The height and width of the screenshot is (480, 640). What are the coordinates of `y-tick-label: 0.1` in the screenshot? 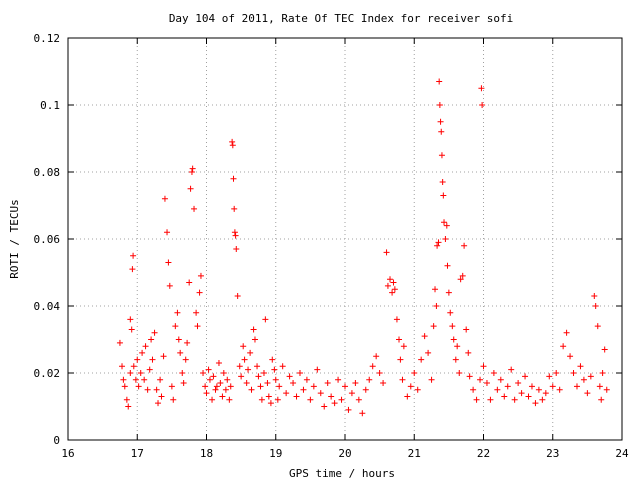 It's located at (50, 105).